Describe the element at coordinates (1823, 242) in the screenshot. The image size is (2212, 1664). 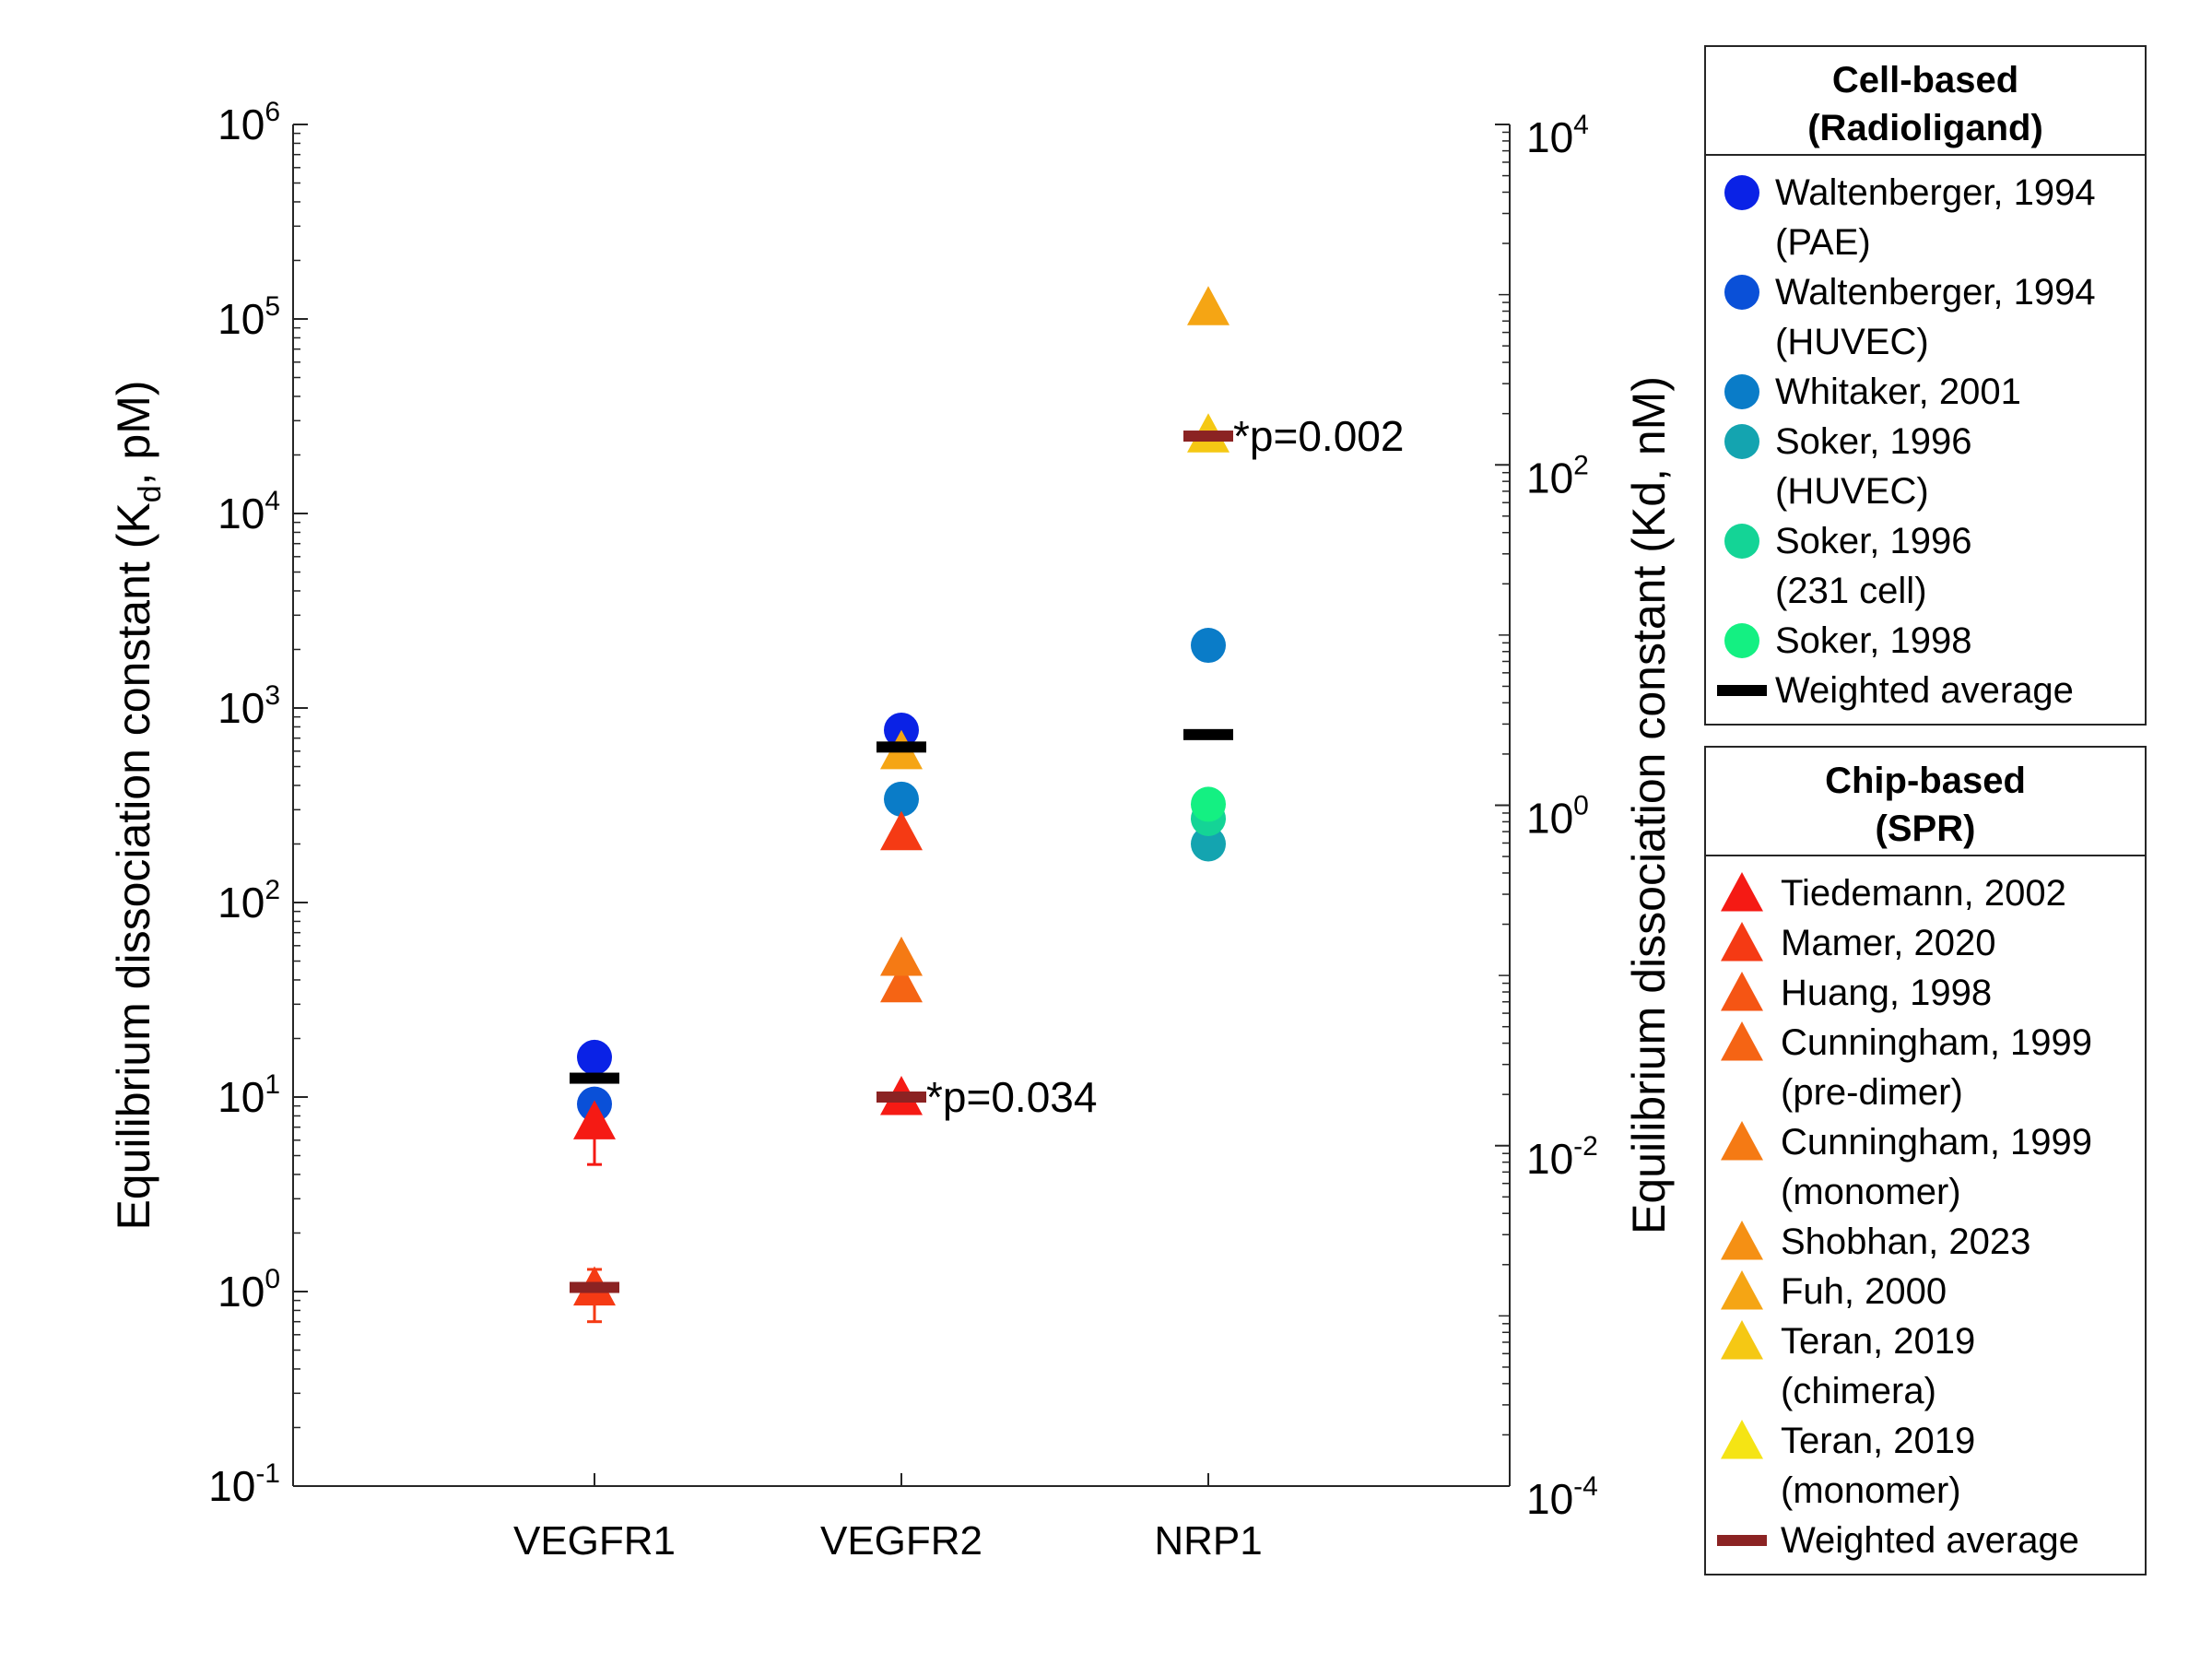
I see `legend-entry-label: (PAE)` at that location.